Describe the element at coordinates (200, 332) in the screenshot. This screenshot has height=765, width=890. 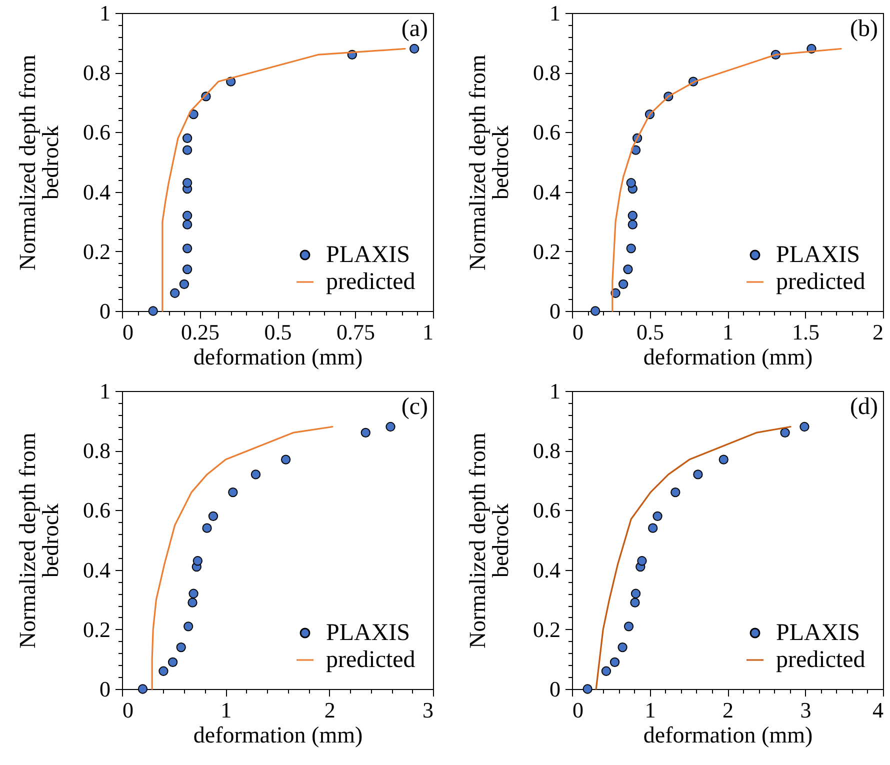
I see `x-tick-label: 0.25` at that location.